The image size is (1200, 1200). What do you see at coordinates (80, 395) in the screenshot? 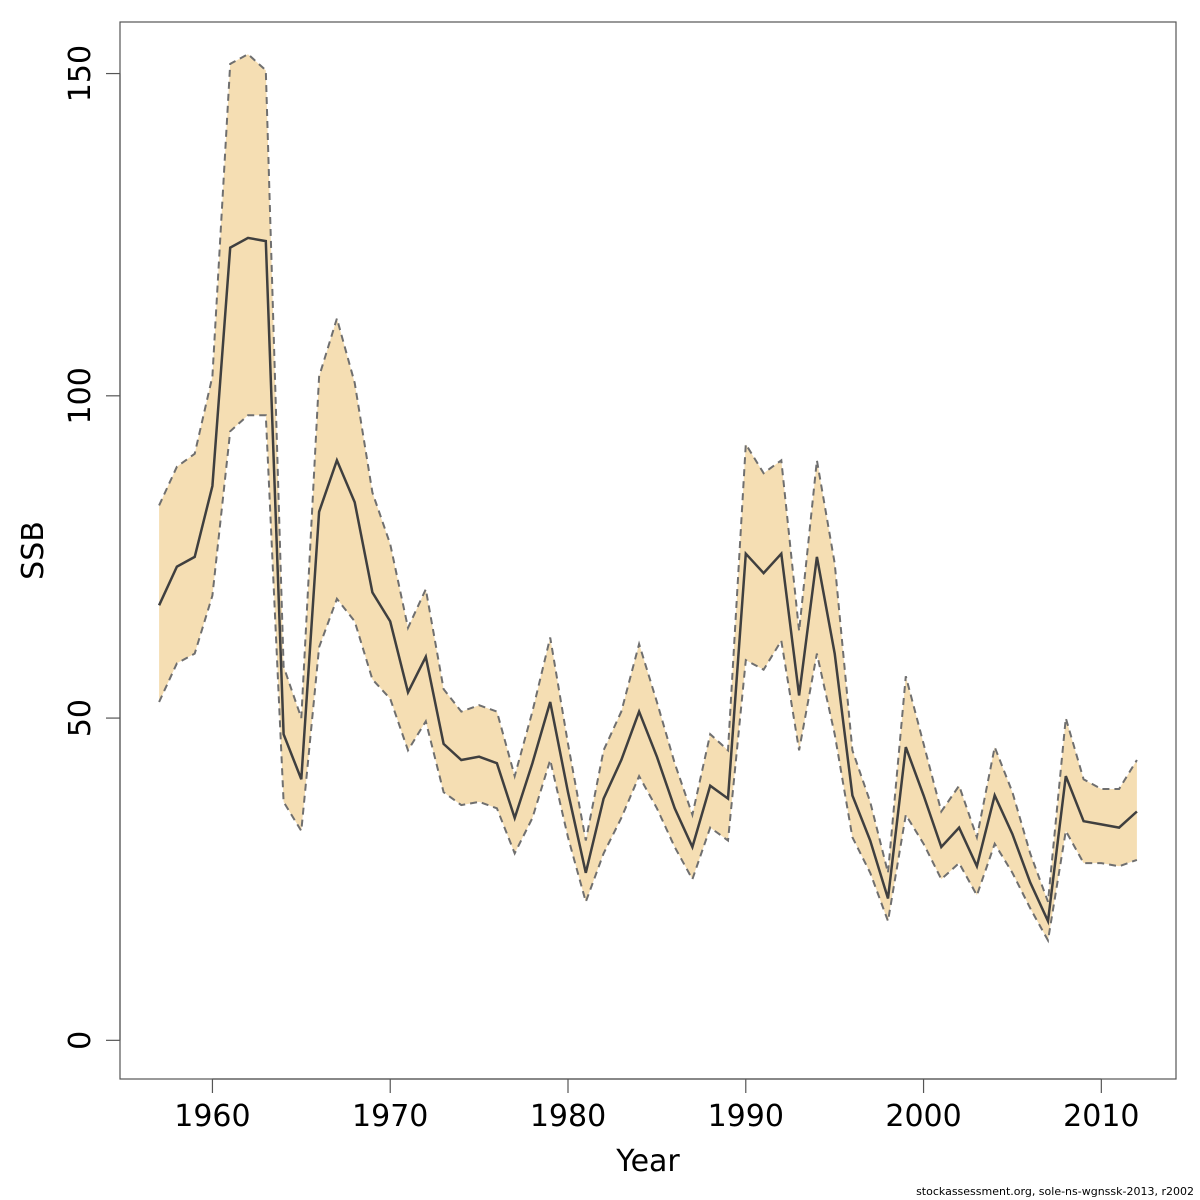
I see `y-tick-label: 100` at bounding box center [80, 395].